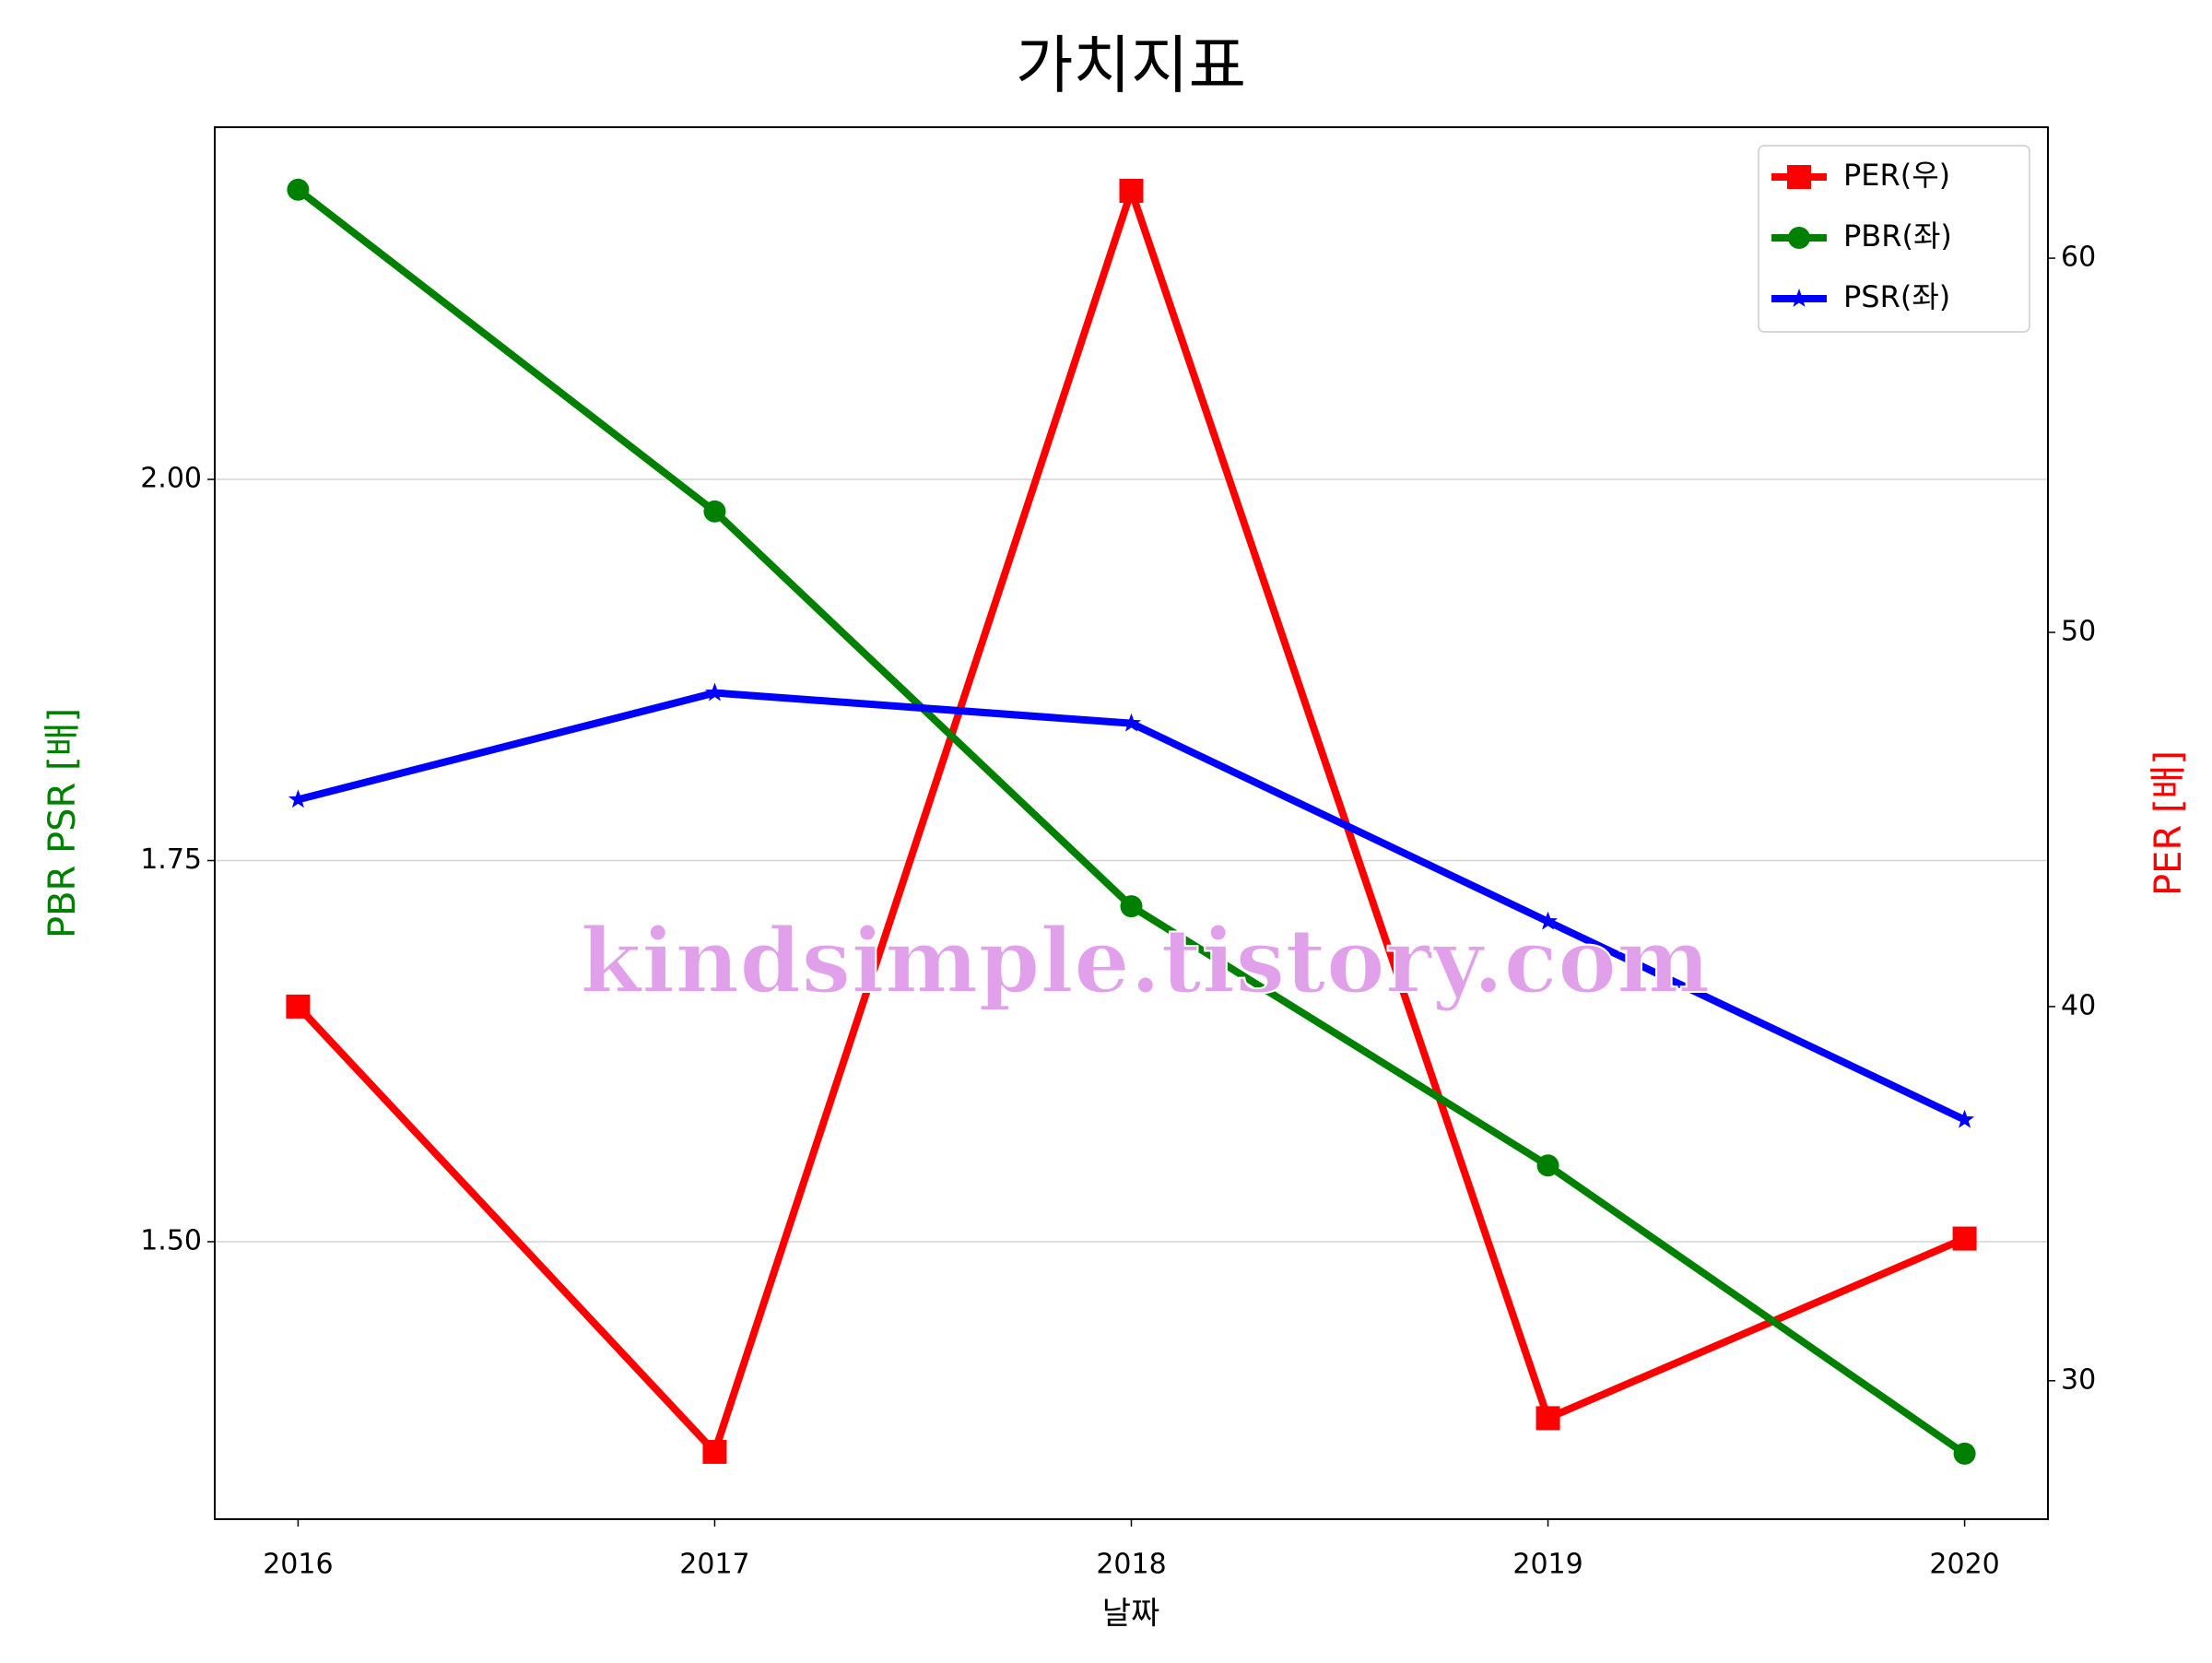 The width and height of the screenshot is (2212, 1663). I want to click on x-tick-label: 2018, so click(1131, 1565).